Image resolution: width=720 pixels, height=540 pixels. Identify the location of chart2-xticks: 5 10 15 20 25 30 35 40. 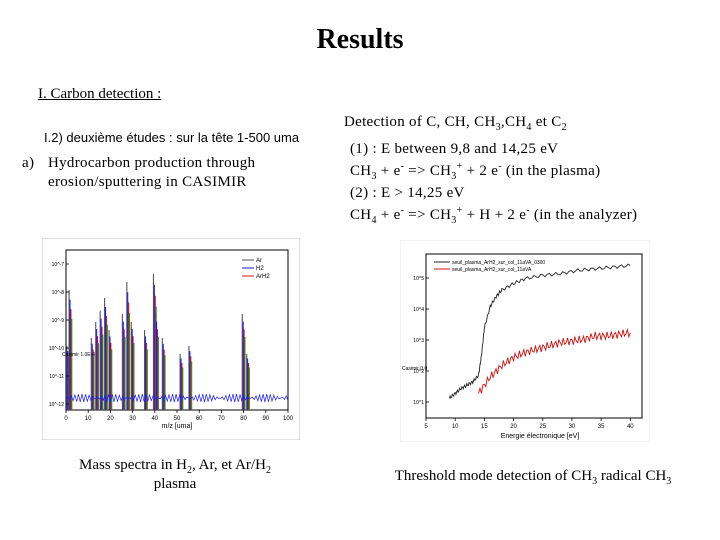
(529, 424).